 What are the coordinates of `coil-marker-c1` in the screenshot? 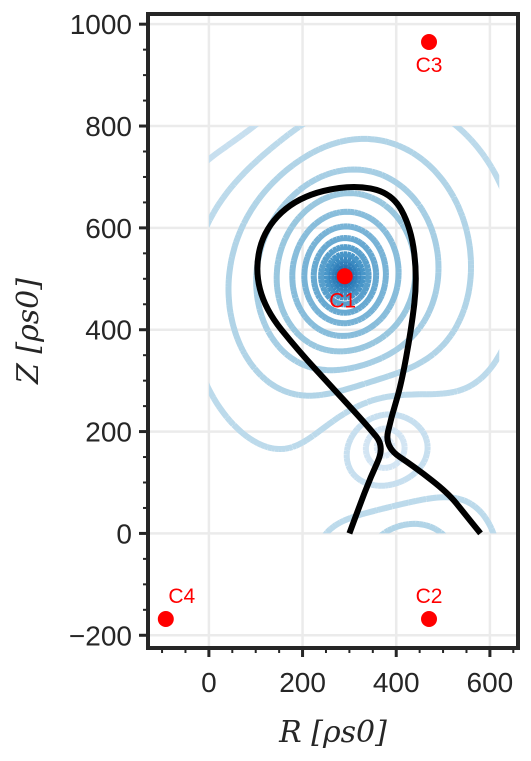 It's located at (344, 276).